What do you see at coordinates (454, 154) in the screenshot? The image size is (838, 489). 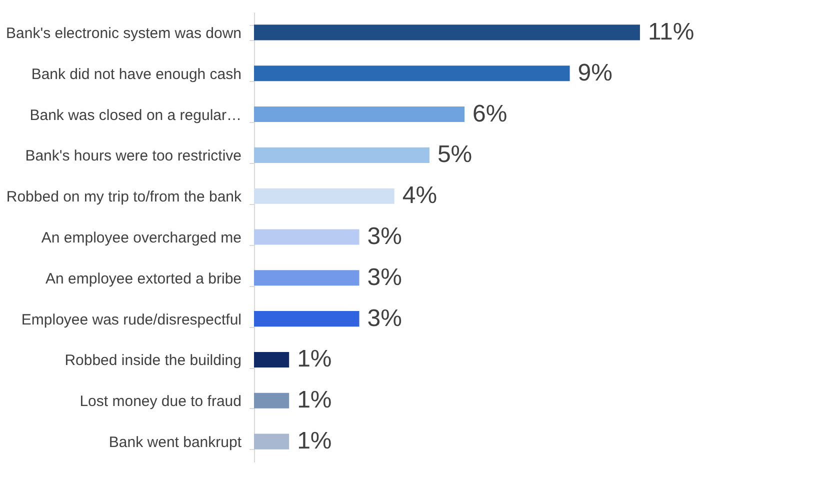 I see `data-label: 5%` at bounding box center [454, 154].